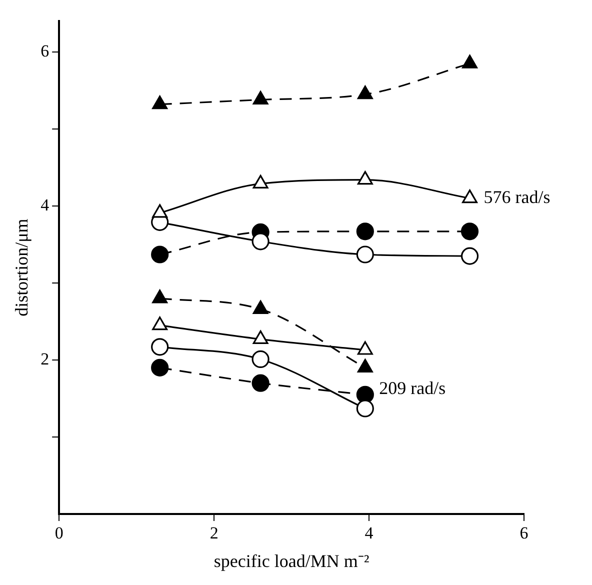 The image size is (592, 585). Describe the element at coordinates (22, 267) in the screenshot. I see `y-axis-title: distortion/μm` at that location.